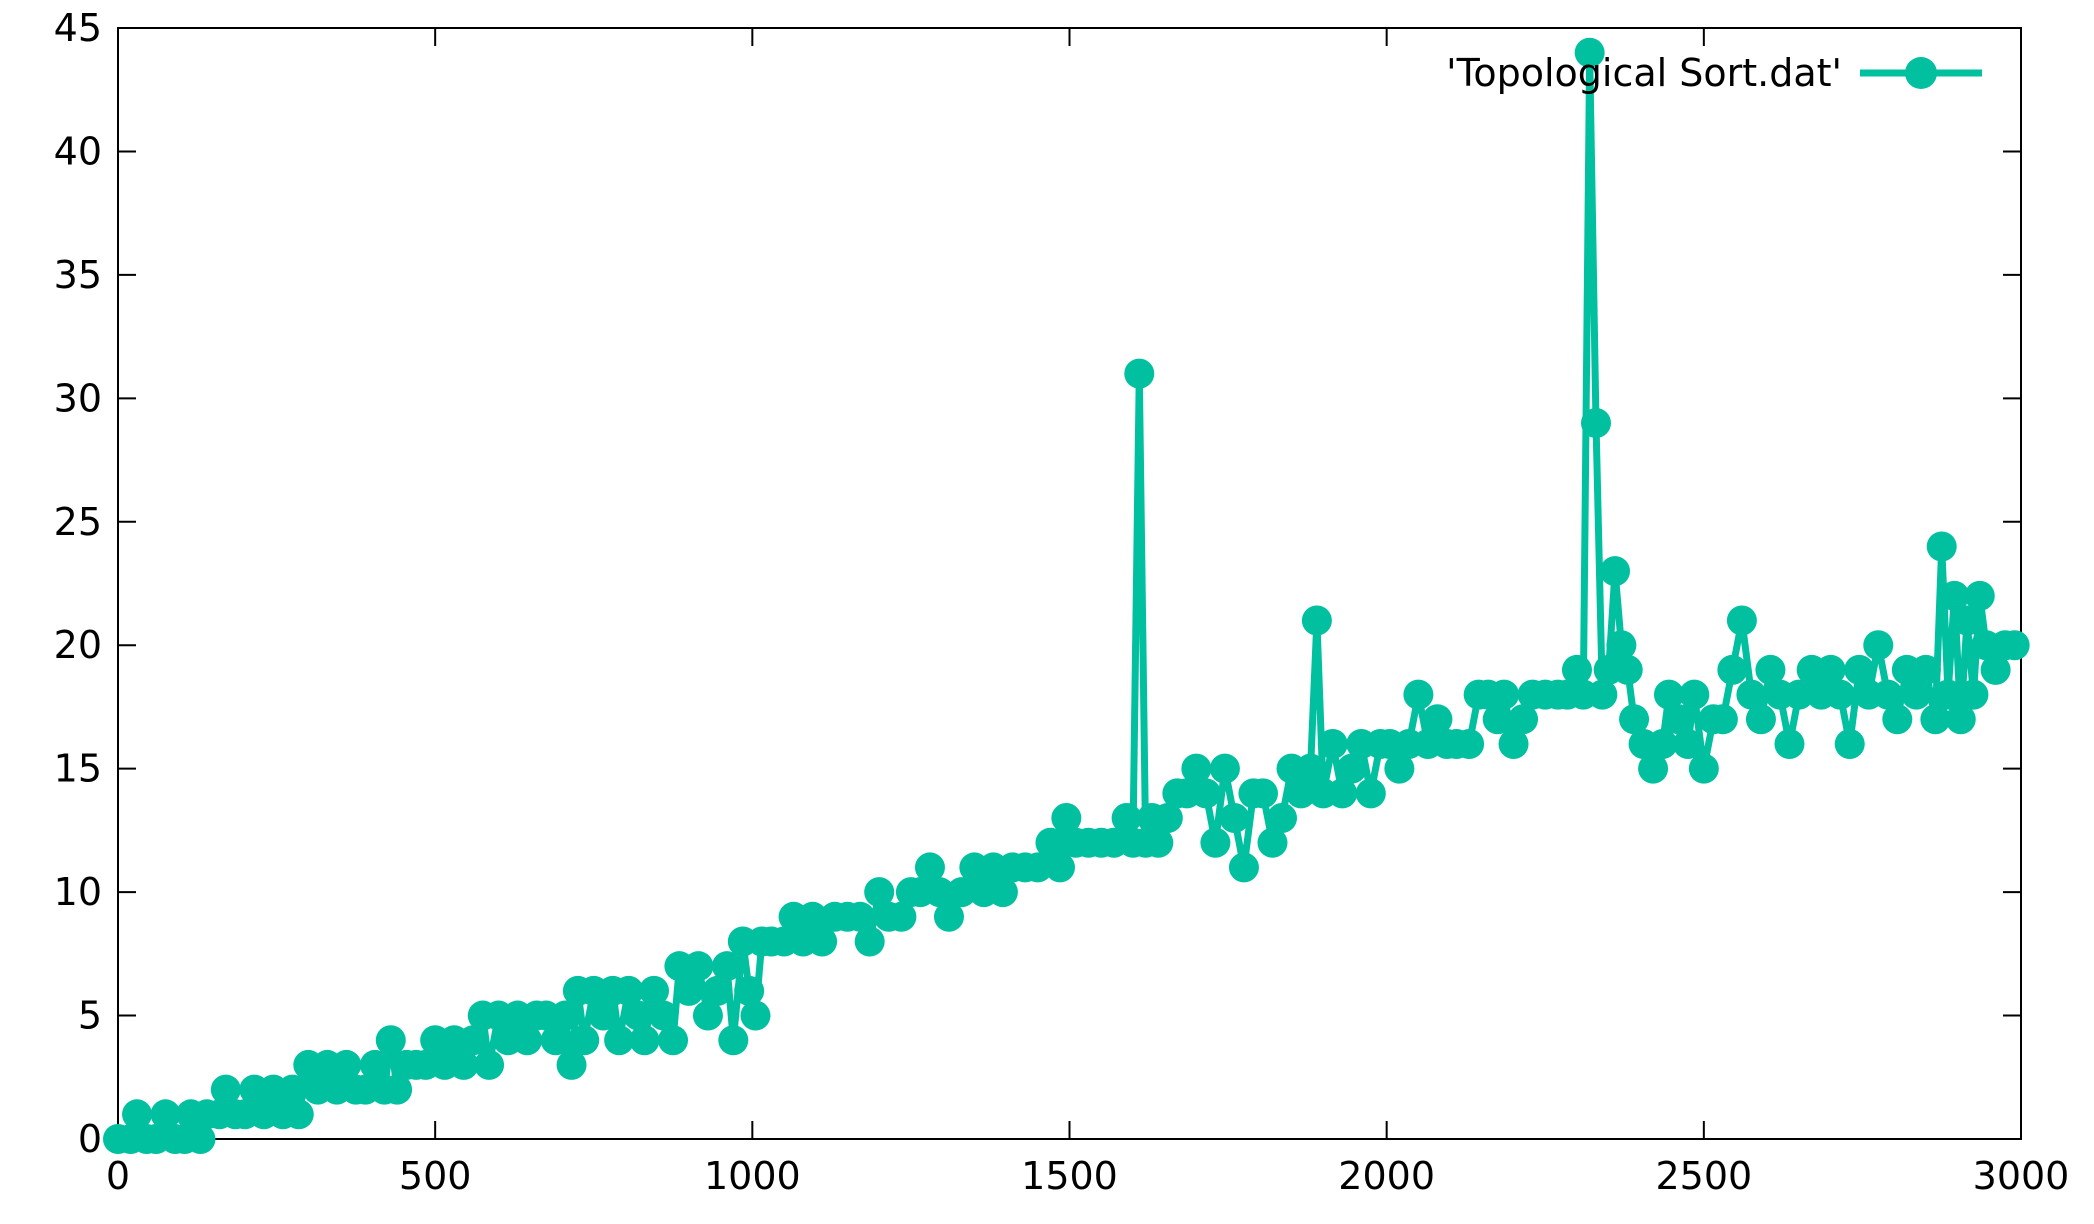  I want to click on x-tick-label: 1500, so click(1069, 1176).